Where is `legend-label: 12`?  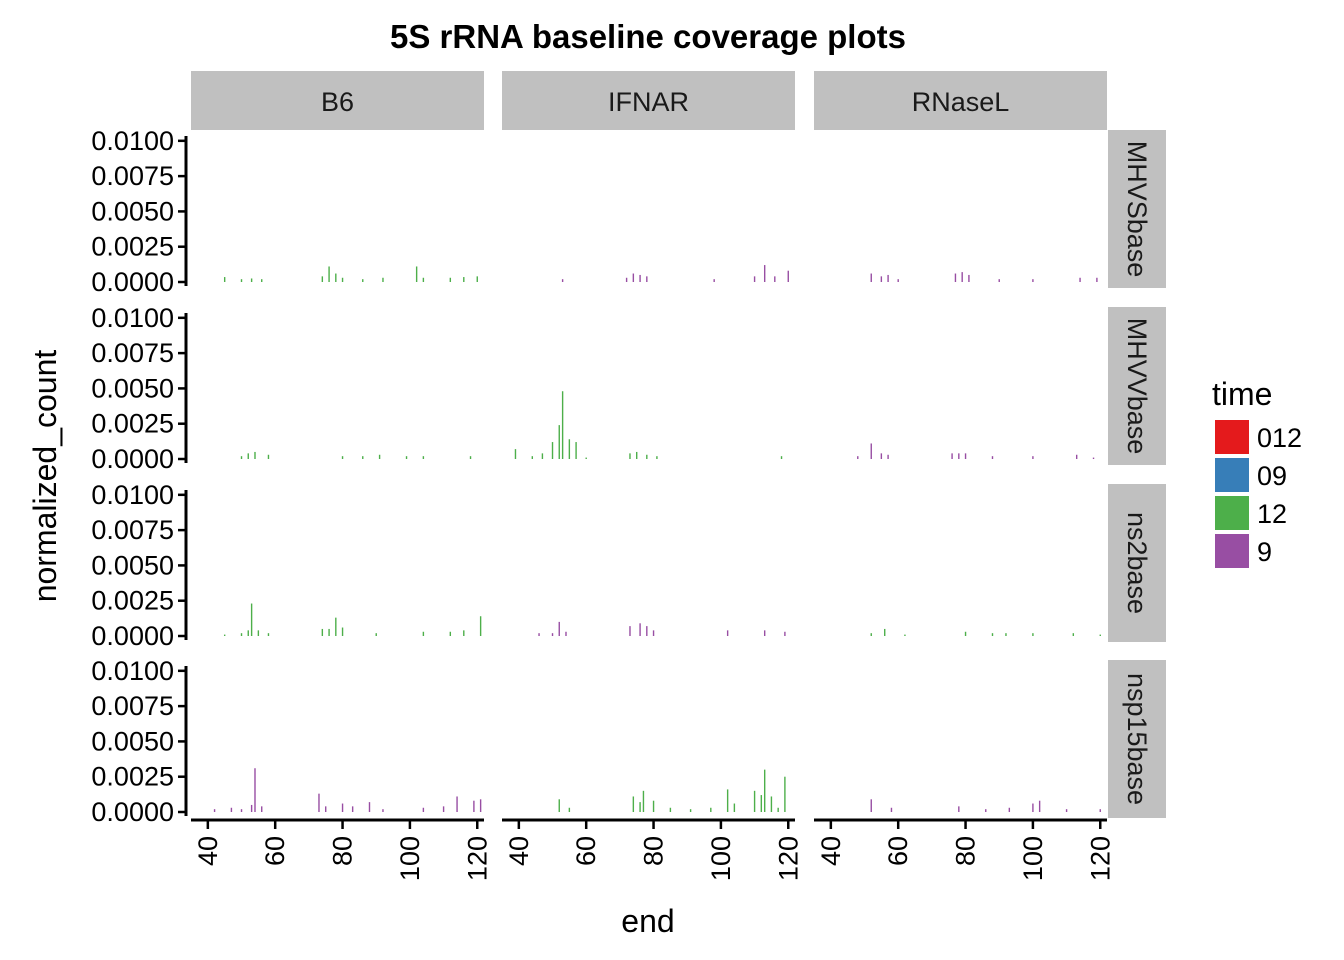
legend-label: 12 is located at coordinates (1272, 514).